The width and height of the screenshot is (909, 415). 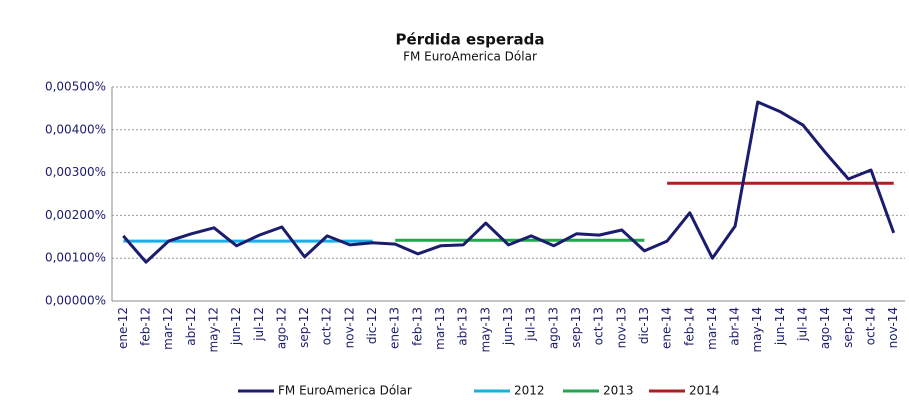 I want to click on x-tick-label: abr-13, so click(x=463, y=326).